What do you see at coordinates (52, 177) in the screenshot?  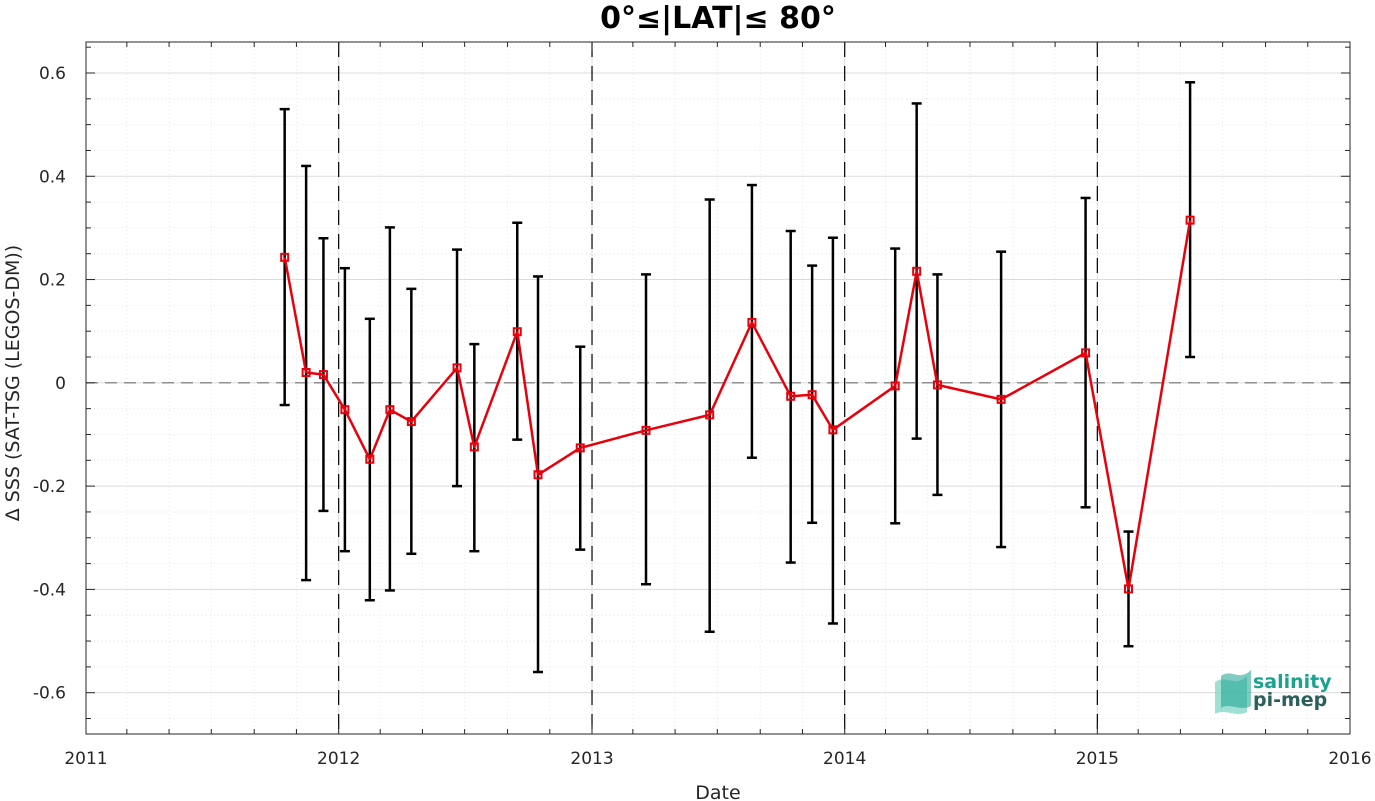 I see `y-tick-label: 0.4` at bounding box center [52, 177].